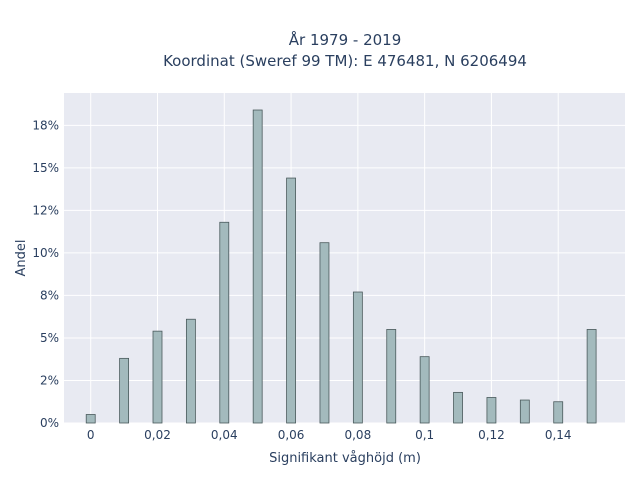 This screenshot has width=640, height=480. Describe the element at coordinates (345, 458) in the screenshot. I see `x-axis-title: Signifikant våghöjd (m)` at that location.